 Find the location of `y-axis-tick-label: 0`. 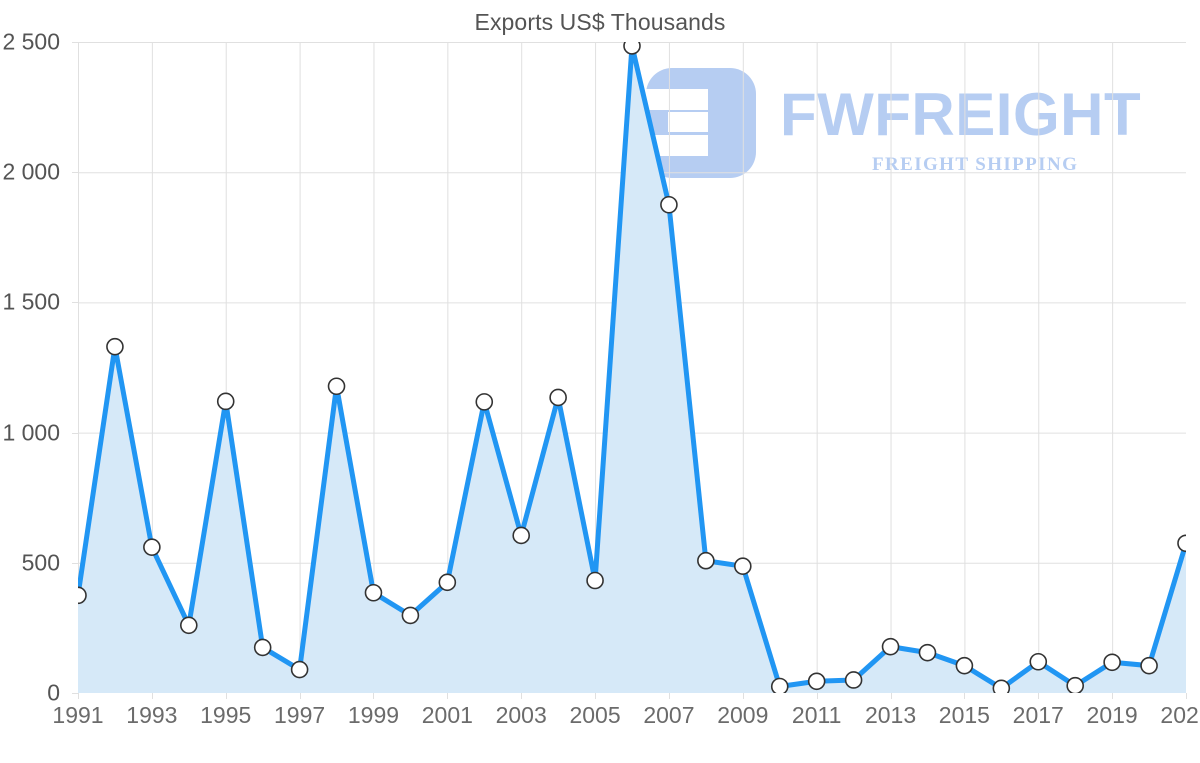

y-axis-tick-label: 0 is located at coordinates (53, 692).